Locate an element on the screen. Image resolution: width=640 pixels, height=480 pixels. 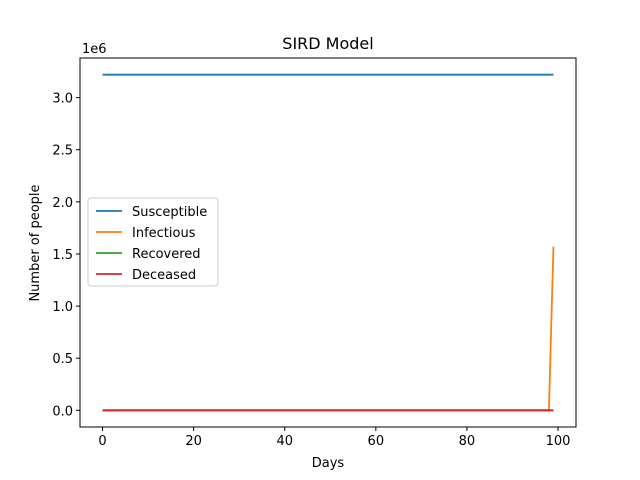
y-tick-label: 1.5 is located at coordinates (62, 255).